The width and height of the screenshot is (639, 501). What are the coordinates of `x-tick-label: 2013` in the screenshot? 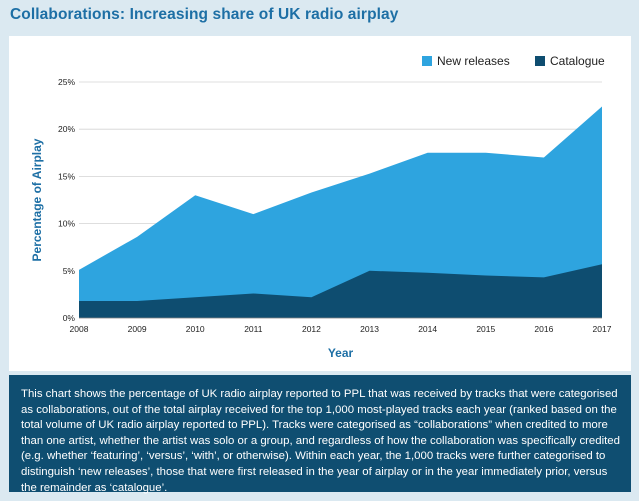 It's located at (369, 329).